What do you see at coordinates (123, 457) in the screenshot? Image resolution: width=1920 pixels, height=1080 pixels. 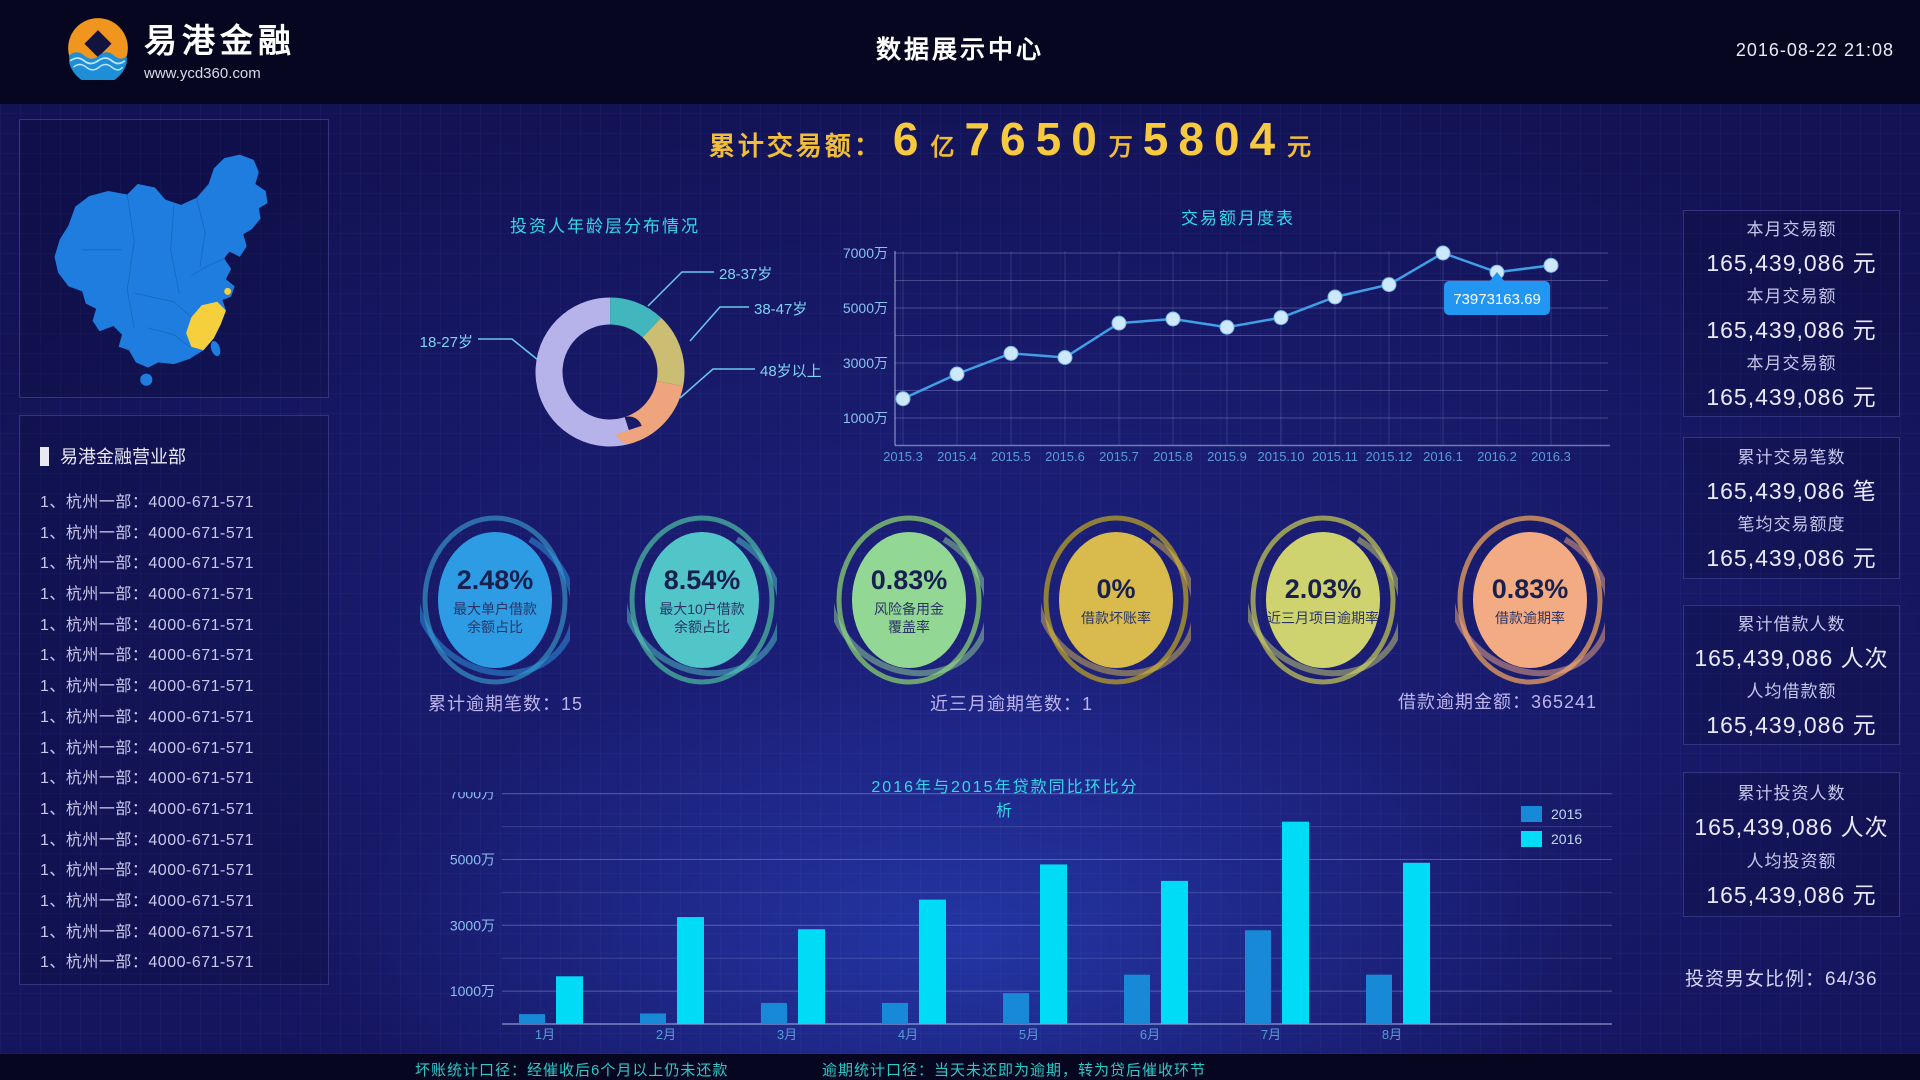 I see `branch-header-label: 易港金融营业部` at bounding box center [123, 457].